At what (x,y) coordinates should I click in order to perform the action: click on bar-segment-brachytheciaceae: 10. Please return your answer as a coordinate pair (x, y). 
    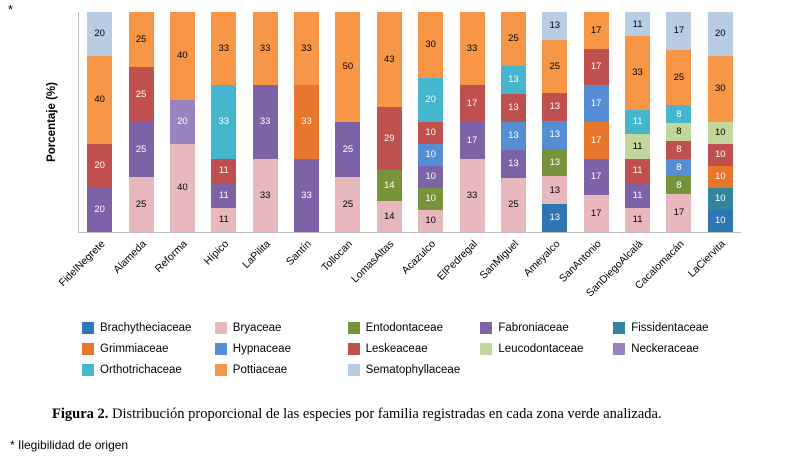
    Looking at the image, I should click on (720, 221).